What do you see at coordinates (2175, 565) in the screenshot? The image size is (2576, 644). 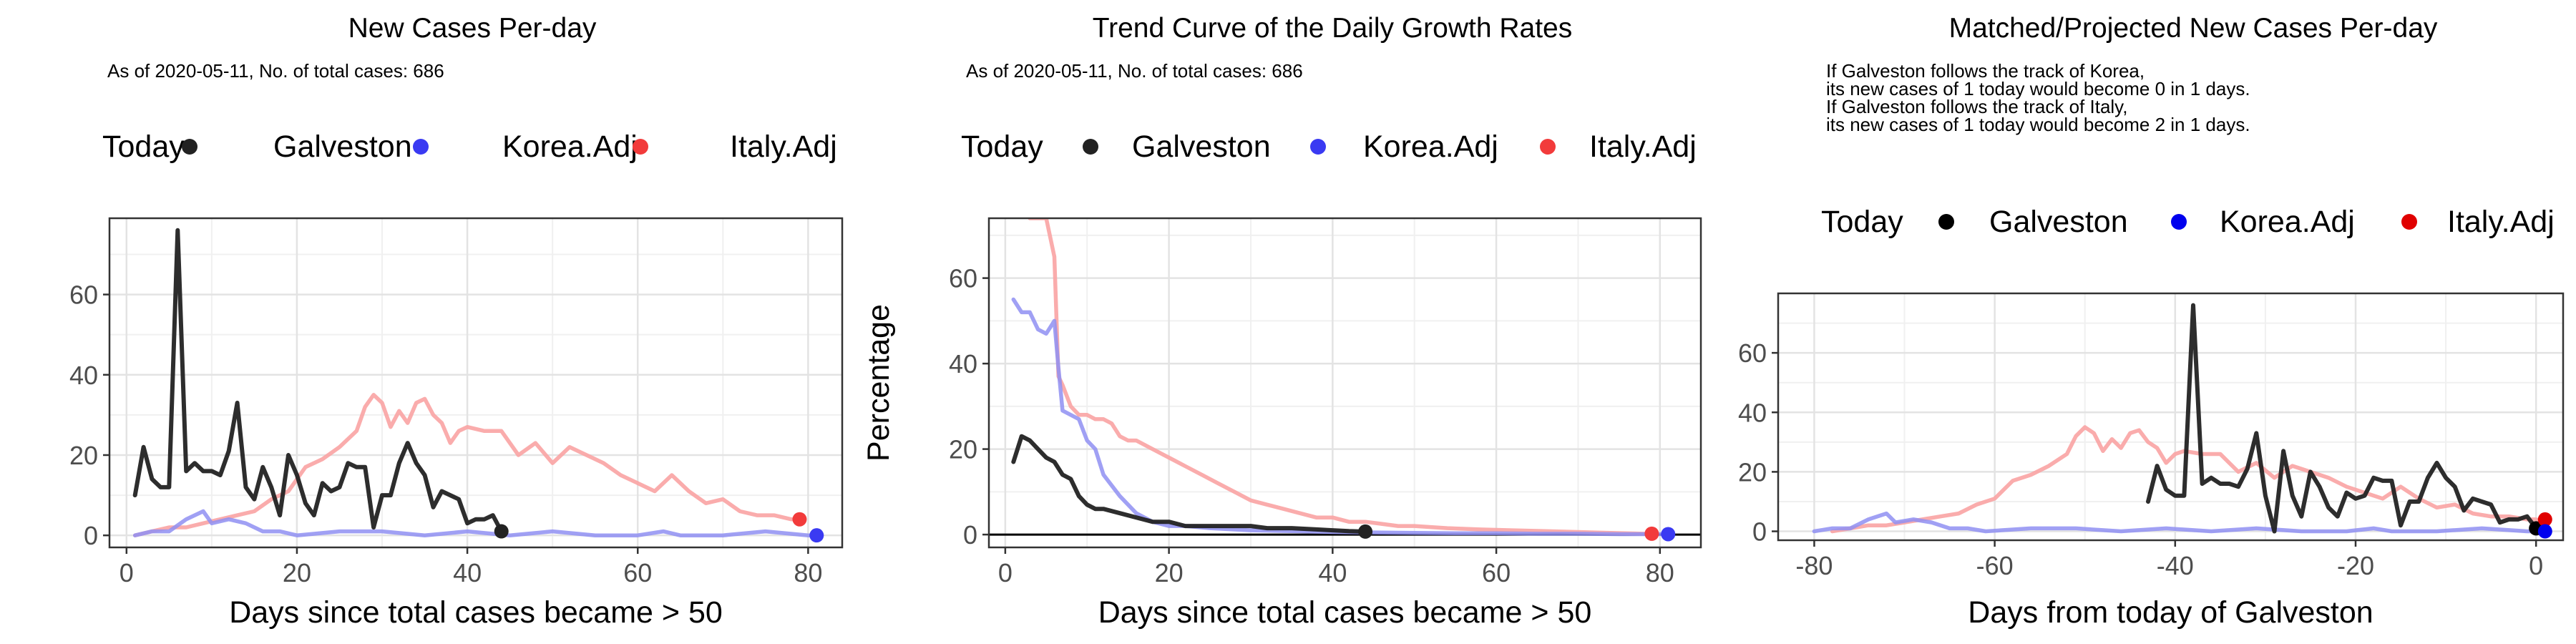 I see `x-tick-label: -40` at bounding box center [2175, 565].